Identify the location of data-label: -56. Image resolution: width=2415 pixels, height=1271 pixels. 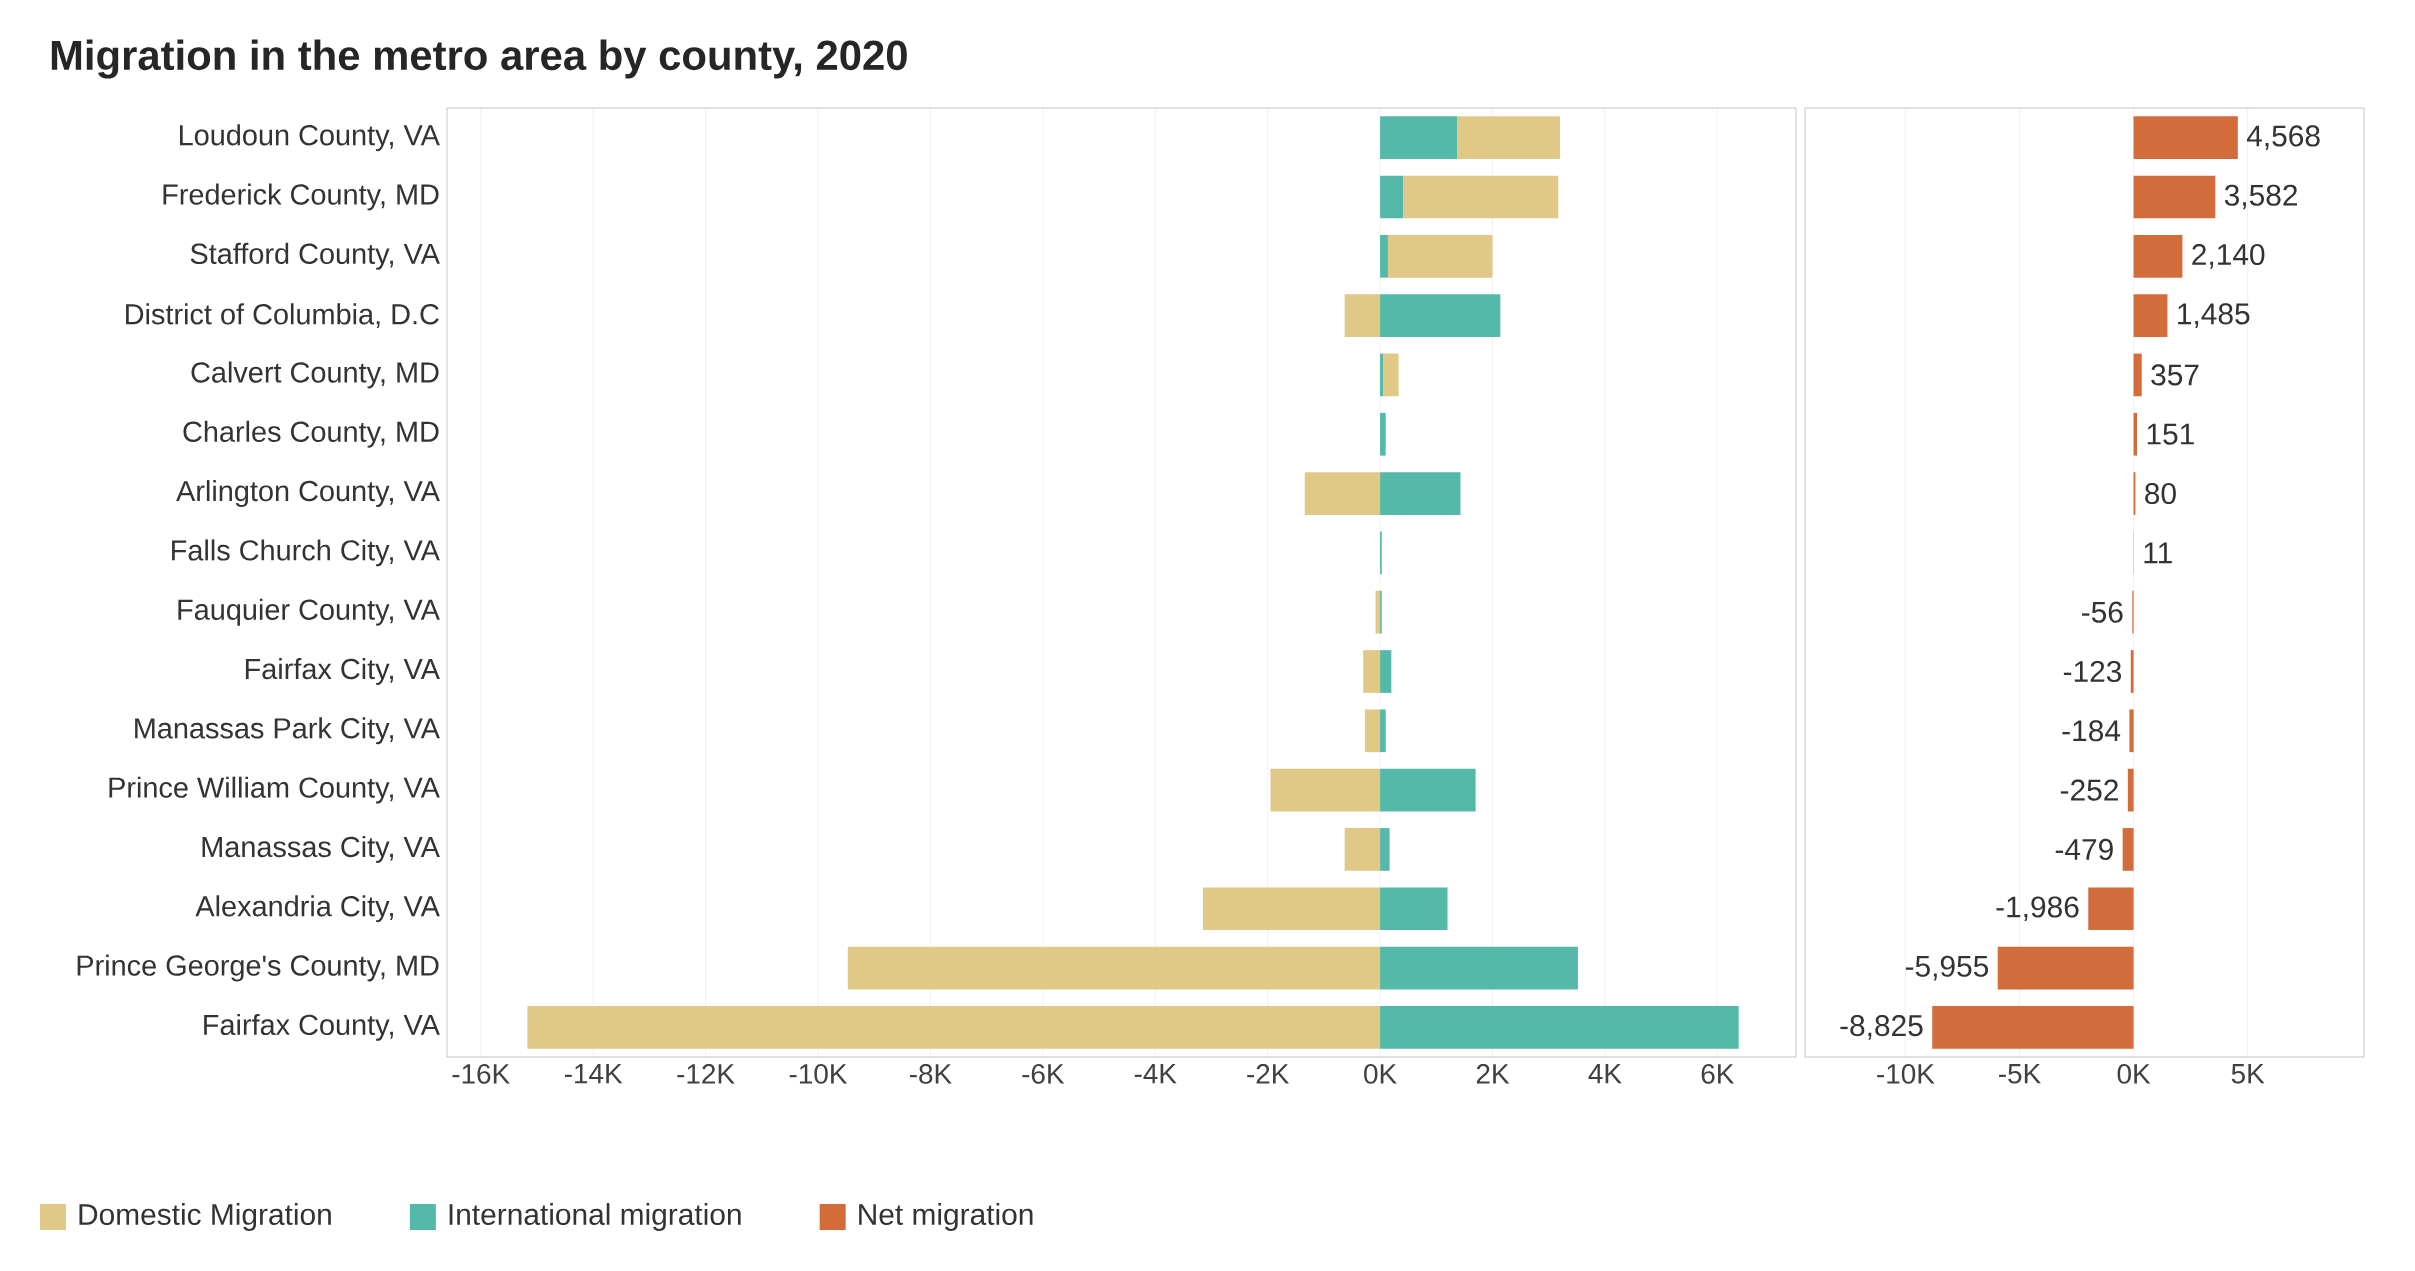
(2102, 612).